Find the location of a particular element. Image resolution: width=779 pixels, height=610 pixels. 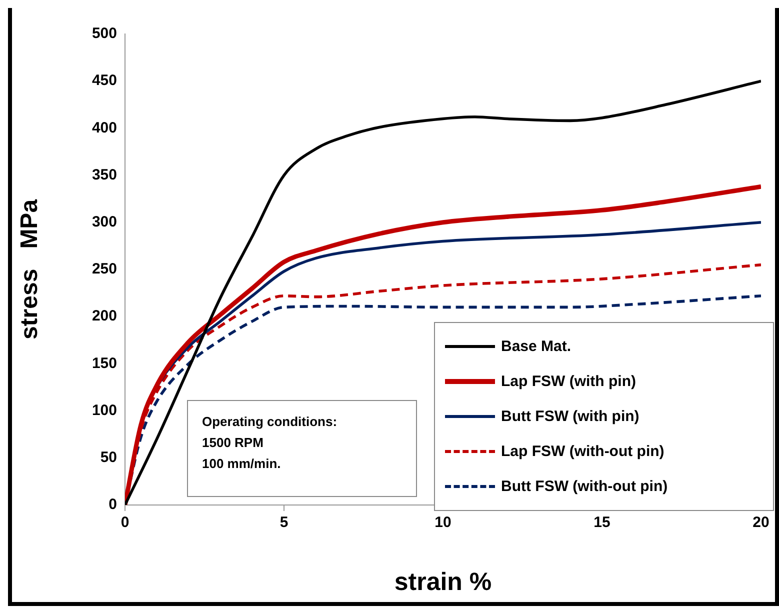

y-tick-label: 100 is located at coordinates (104, 410).